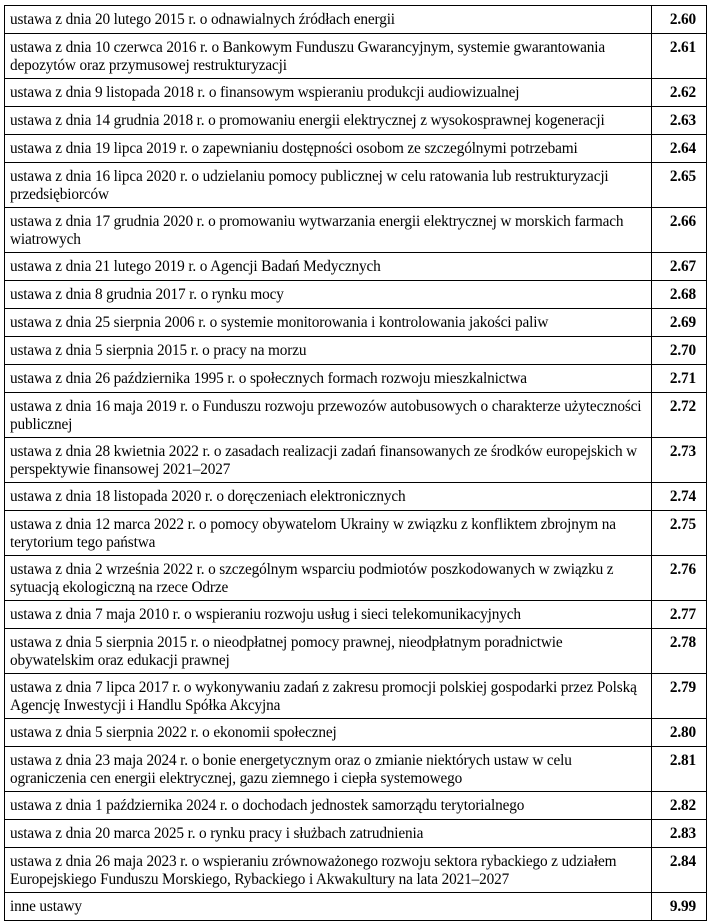 Image resolution: width=710 pixels, height=922 pixels. I want to click on statute-code: 2.63, so click(679, 120).